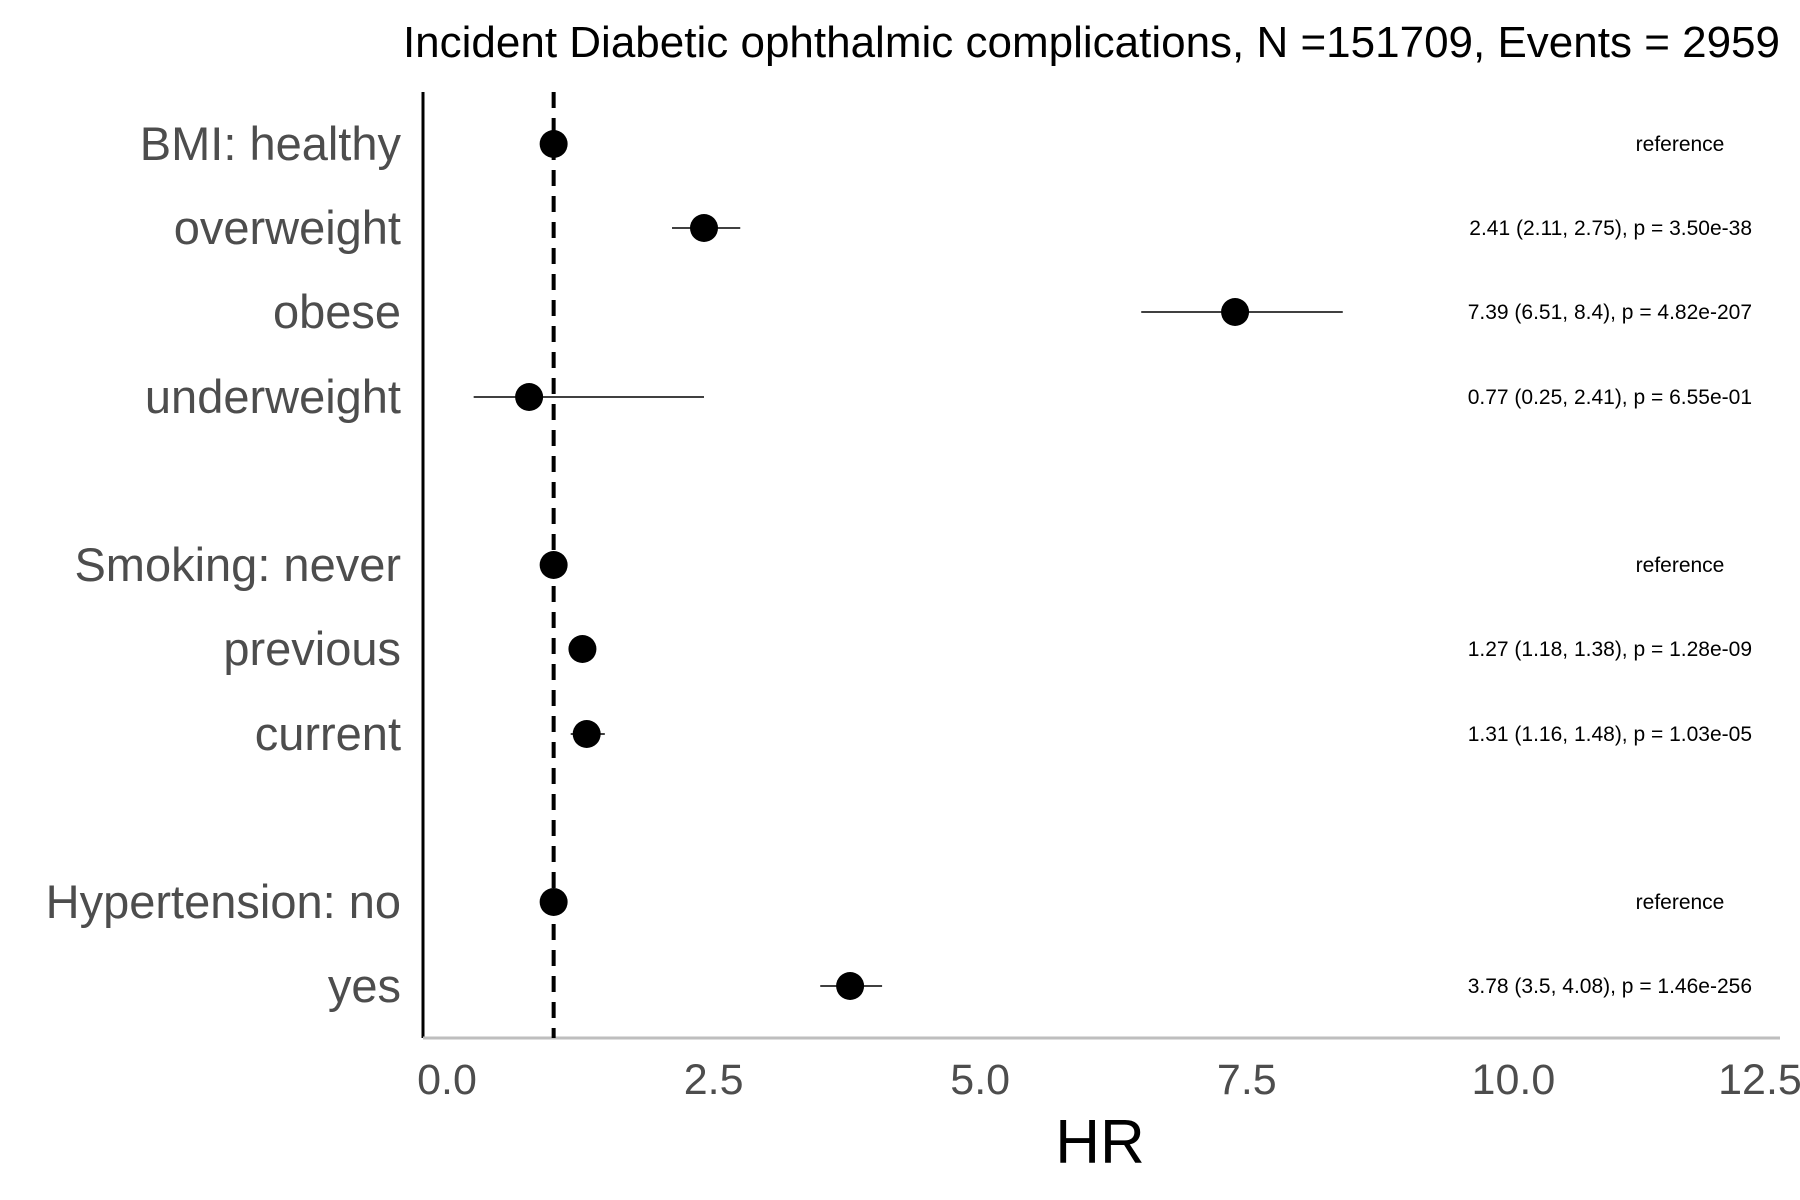 This screenshot has height=1200, width=1800. I want to click on x-tick-label-4: 10.0, so click(1514, 1080).